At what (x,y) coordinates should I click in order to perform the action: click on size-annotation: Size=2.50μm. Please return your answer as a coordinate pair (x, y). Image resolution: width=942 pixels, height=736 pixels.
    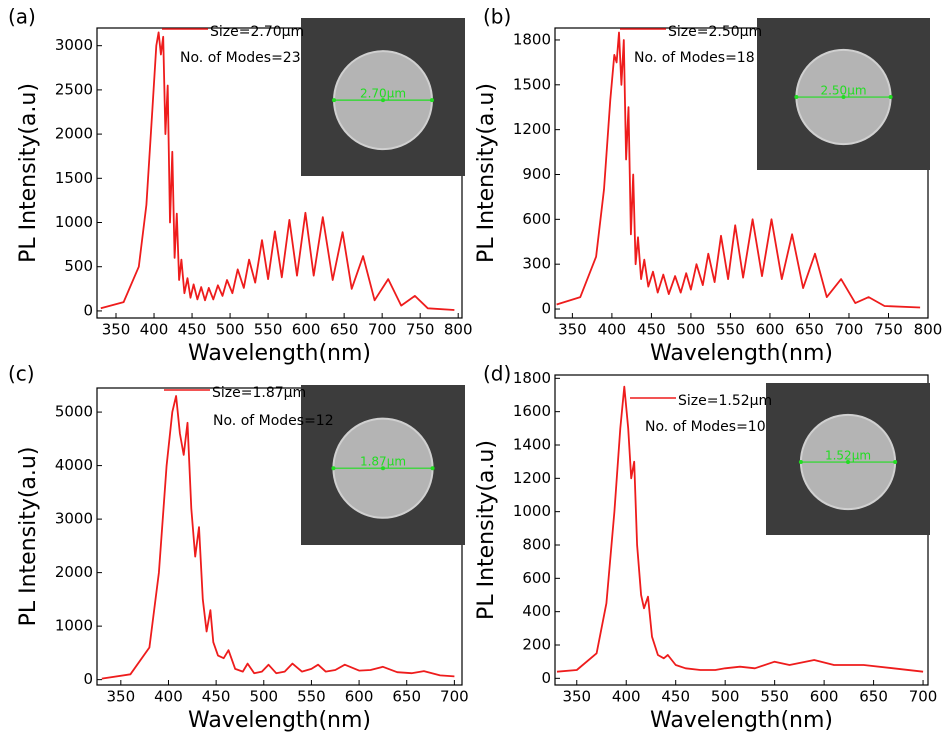
    Looking at the image, I should click on (715, 32).